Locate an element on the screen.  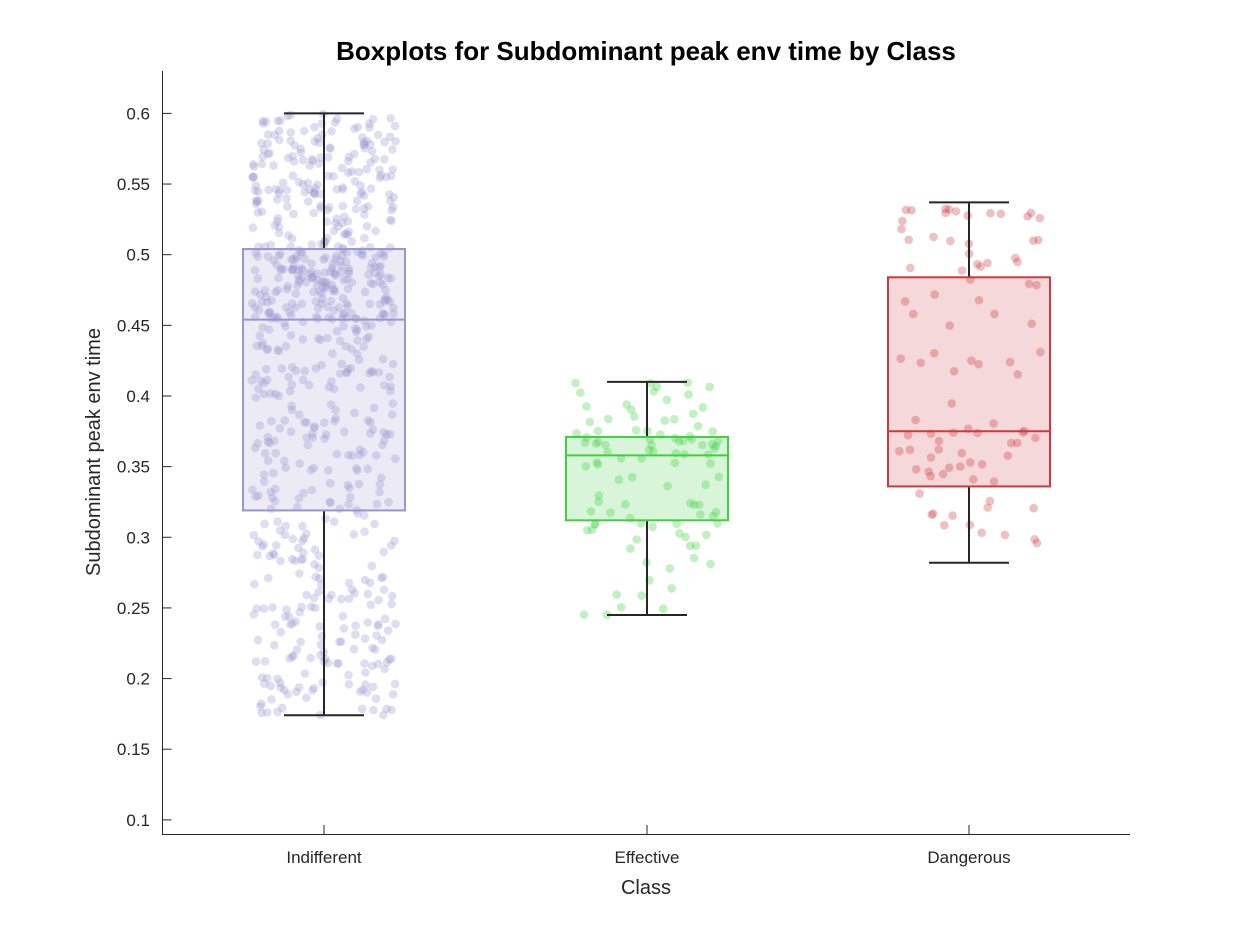
x-axis-label: Class is located at coordinates (646, 888).